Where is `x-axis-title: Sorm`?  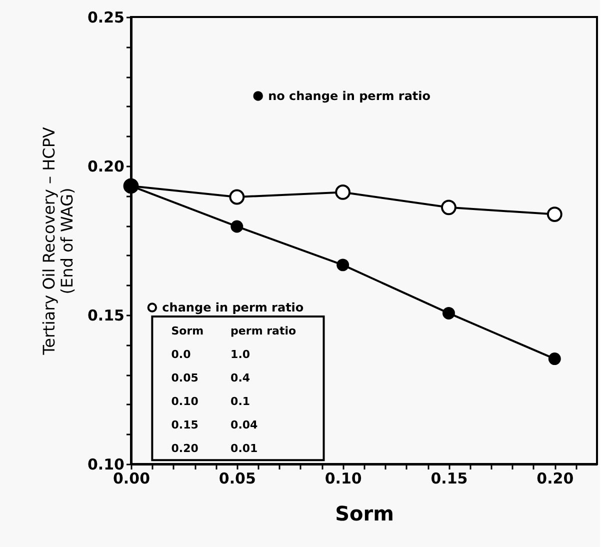
x-axis-title: Sorm is located at coordinates (364, 514).